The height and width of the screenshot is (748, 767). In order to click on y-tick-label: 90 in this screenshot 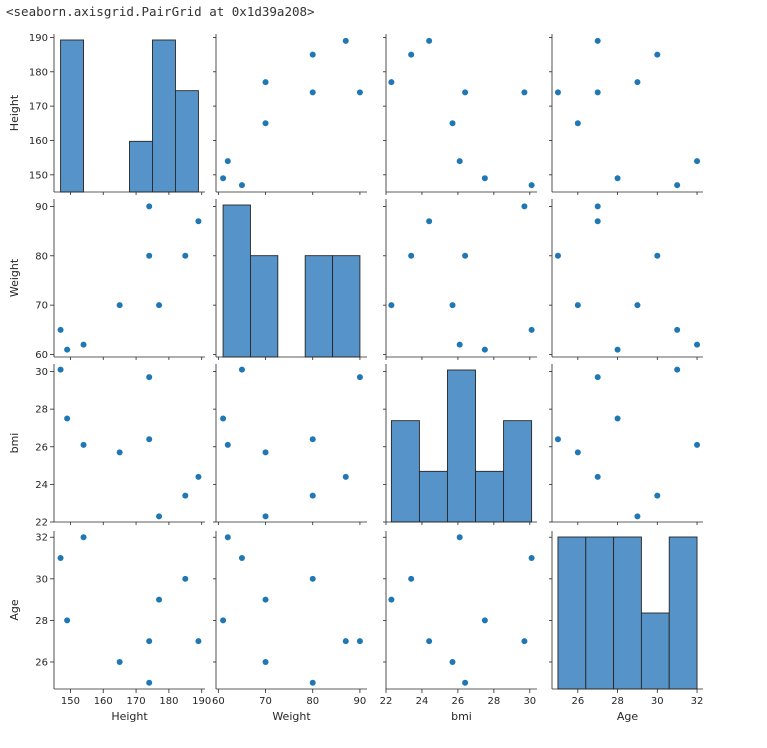, I will do `click(41, 207)`.